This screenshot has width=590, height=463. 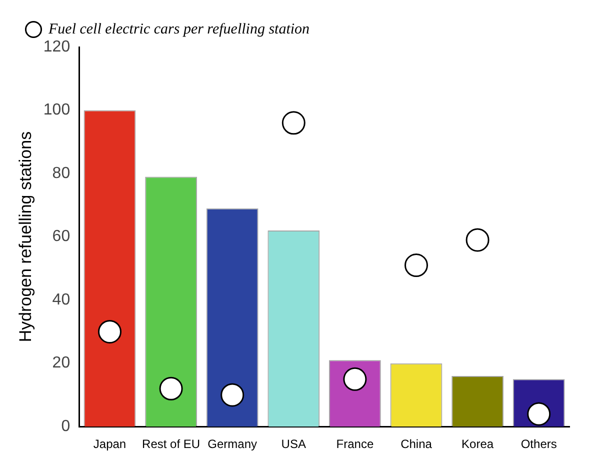 What do you see at coordinates (61, 173) in the screenshot?
I see `y-tick-label: 80` at bounding box center [61, 173].